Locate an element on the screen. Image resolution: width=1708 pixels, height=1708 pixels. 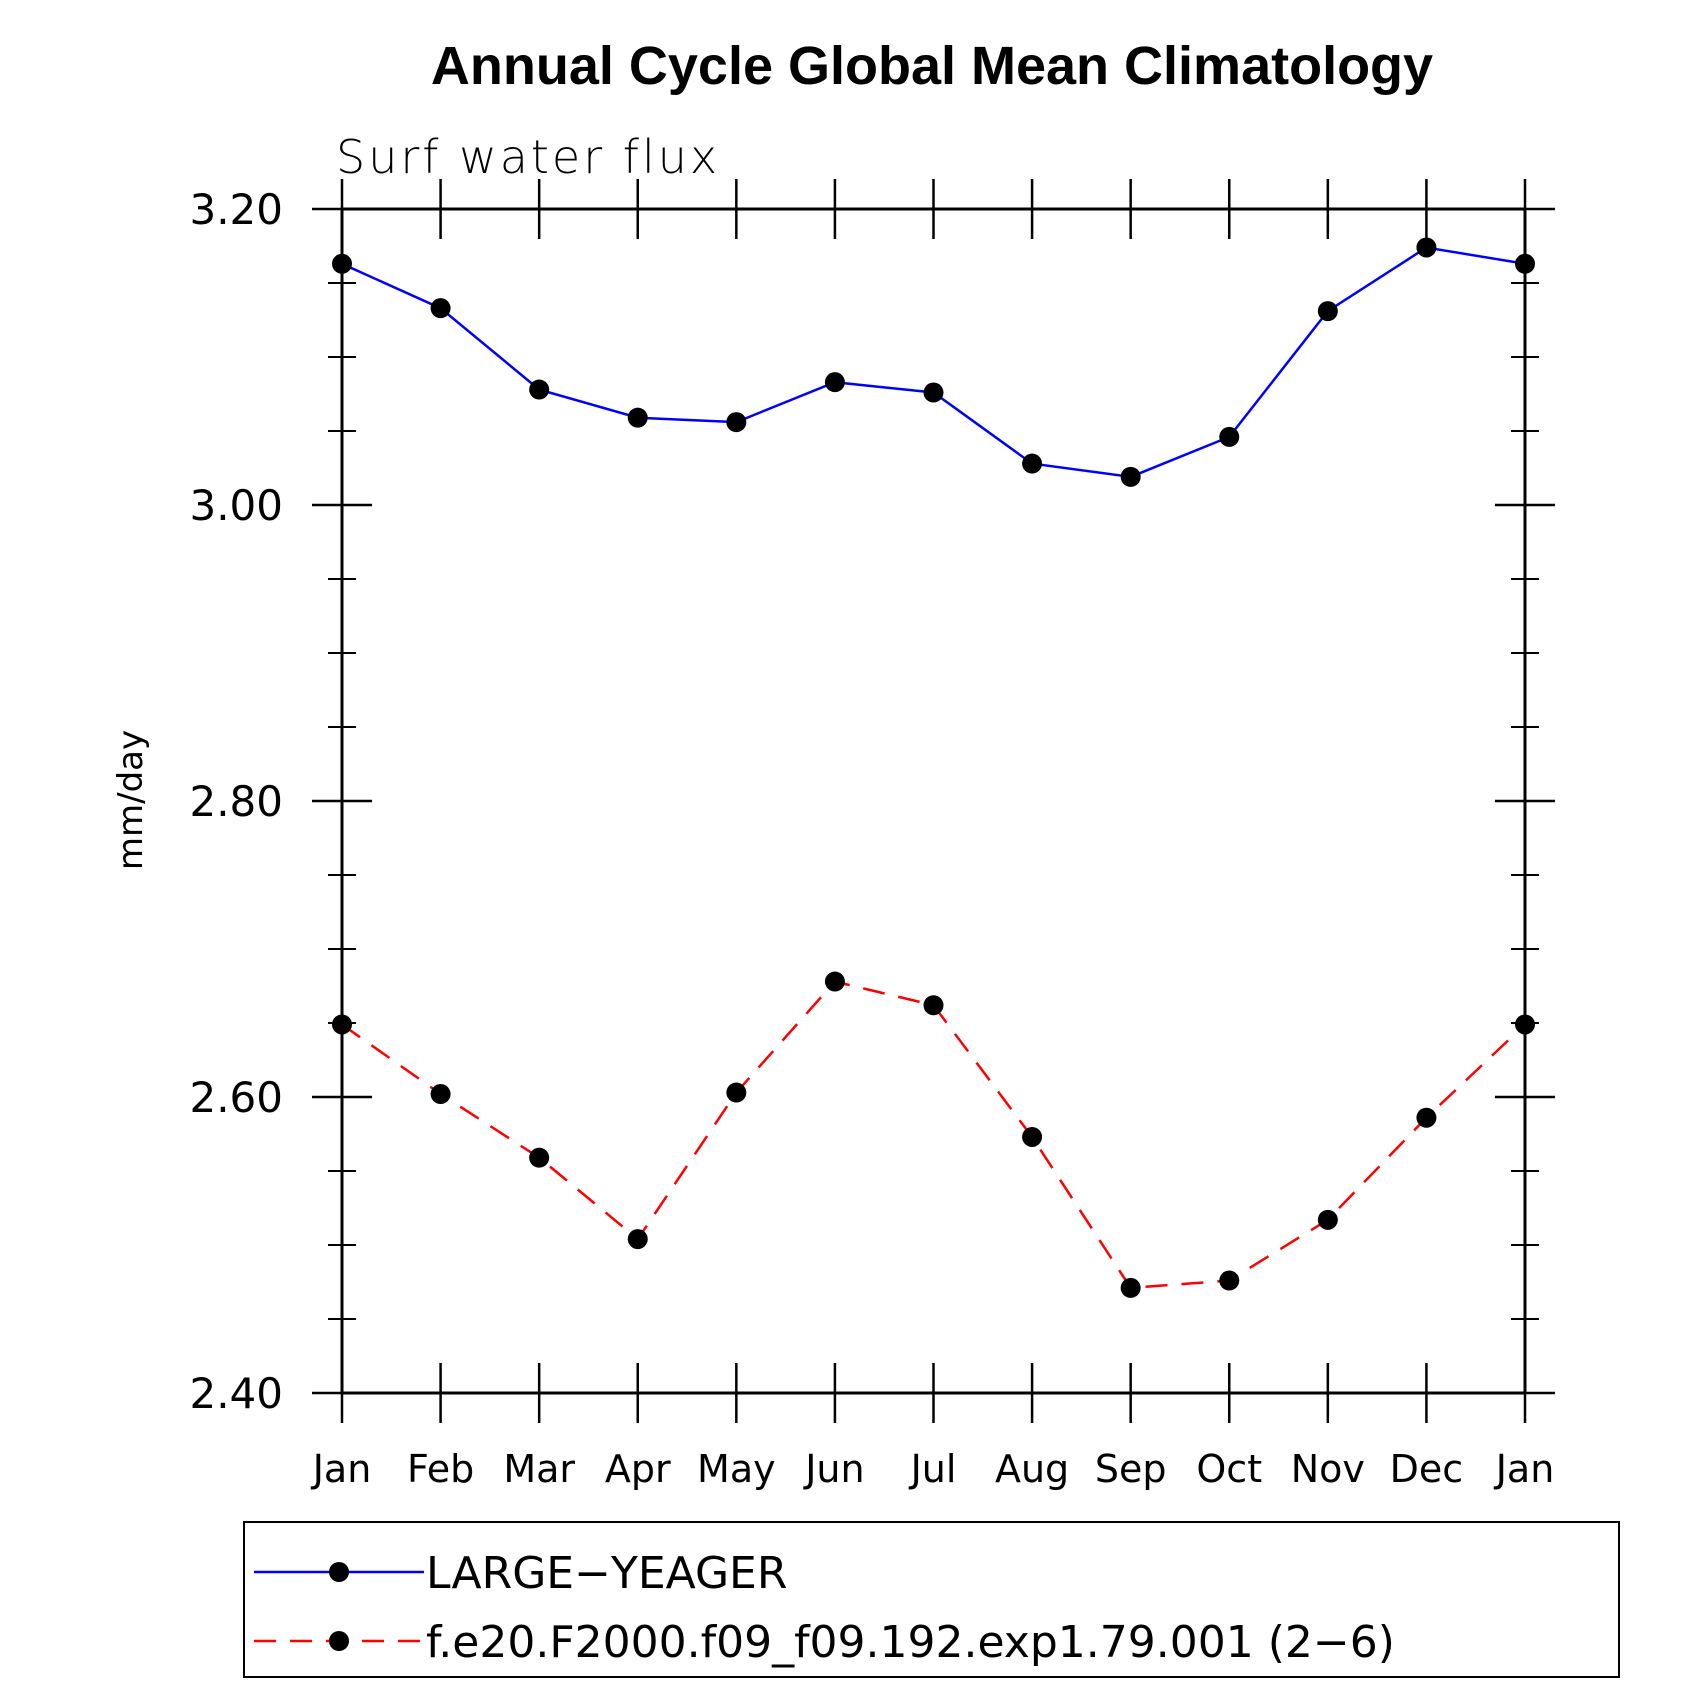
chart-subtitle: Surf water flux is located at coordinates (528, 157).